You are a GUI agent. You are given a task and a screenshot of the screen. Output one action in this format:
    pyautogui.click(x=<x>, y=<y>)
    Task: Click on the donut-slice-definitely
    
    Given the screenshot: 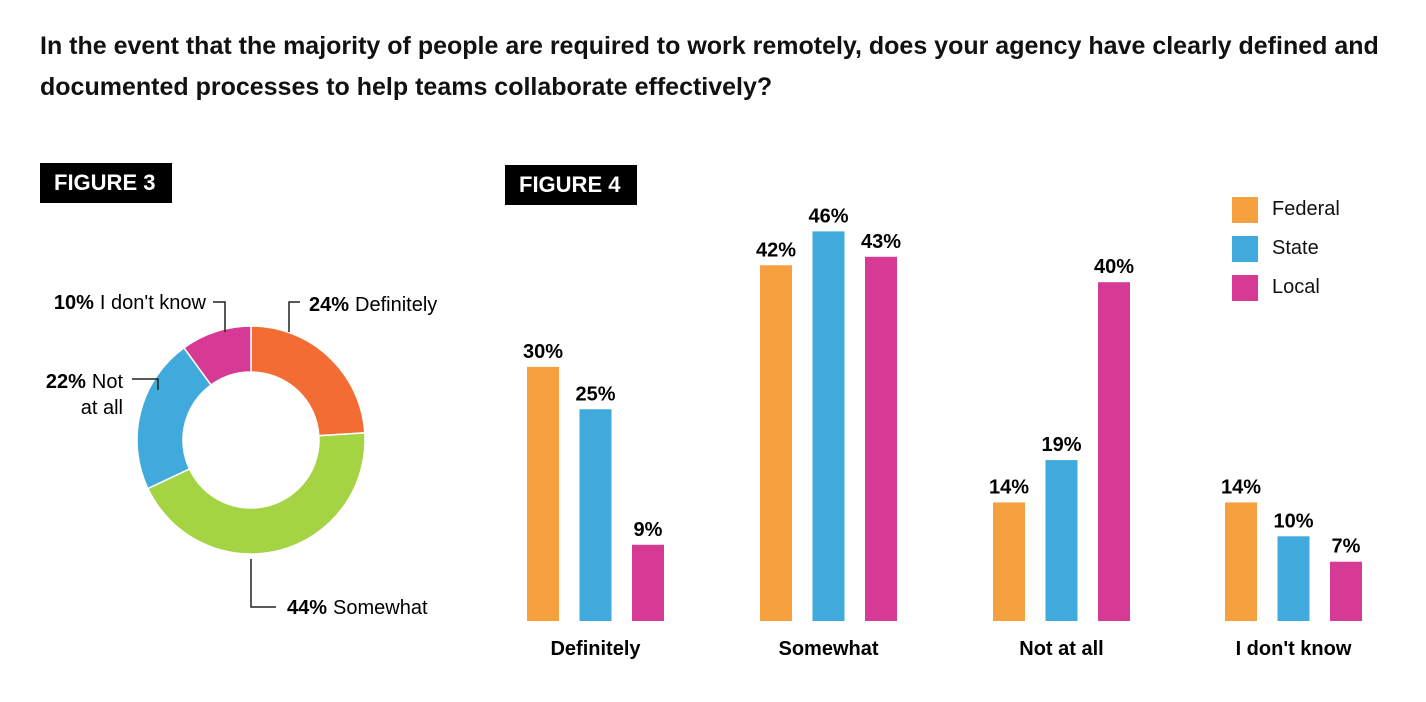 What is the action you would take?
    pyautogui.click(x=308, y=381)
    